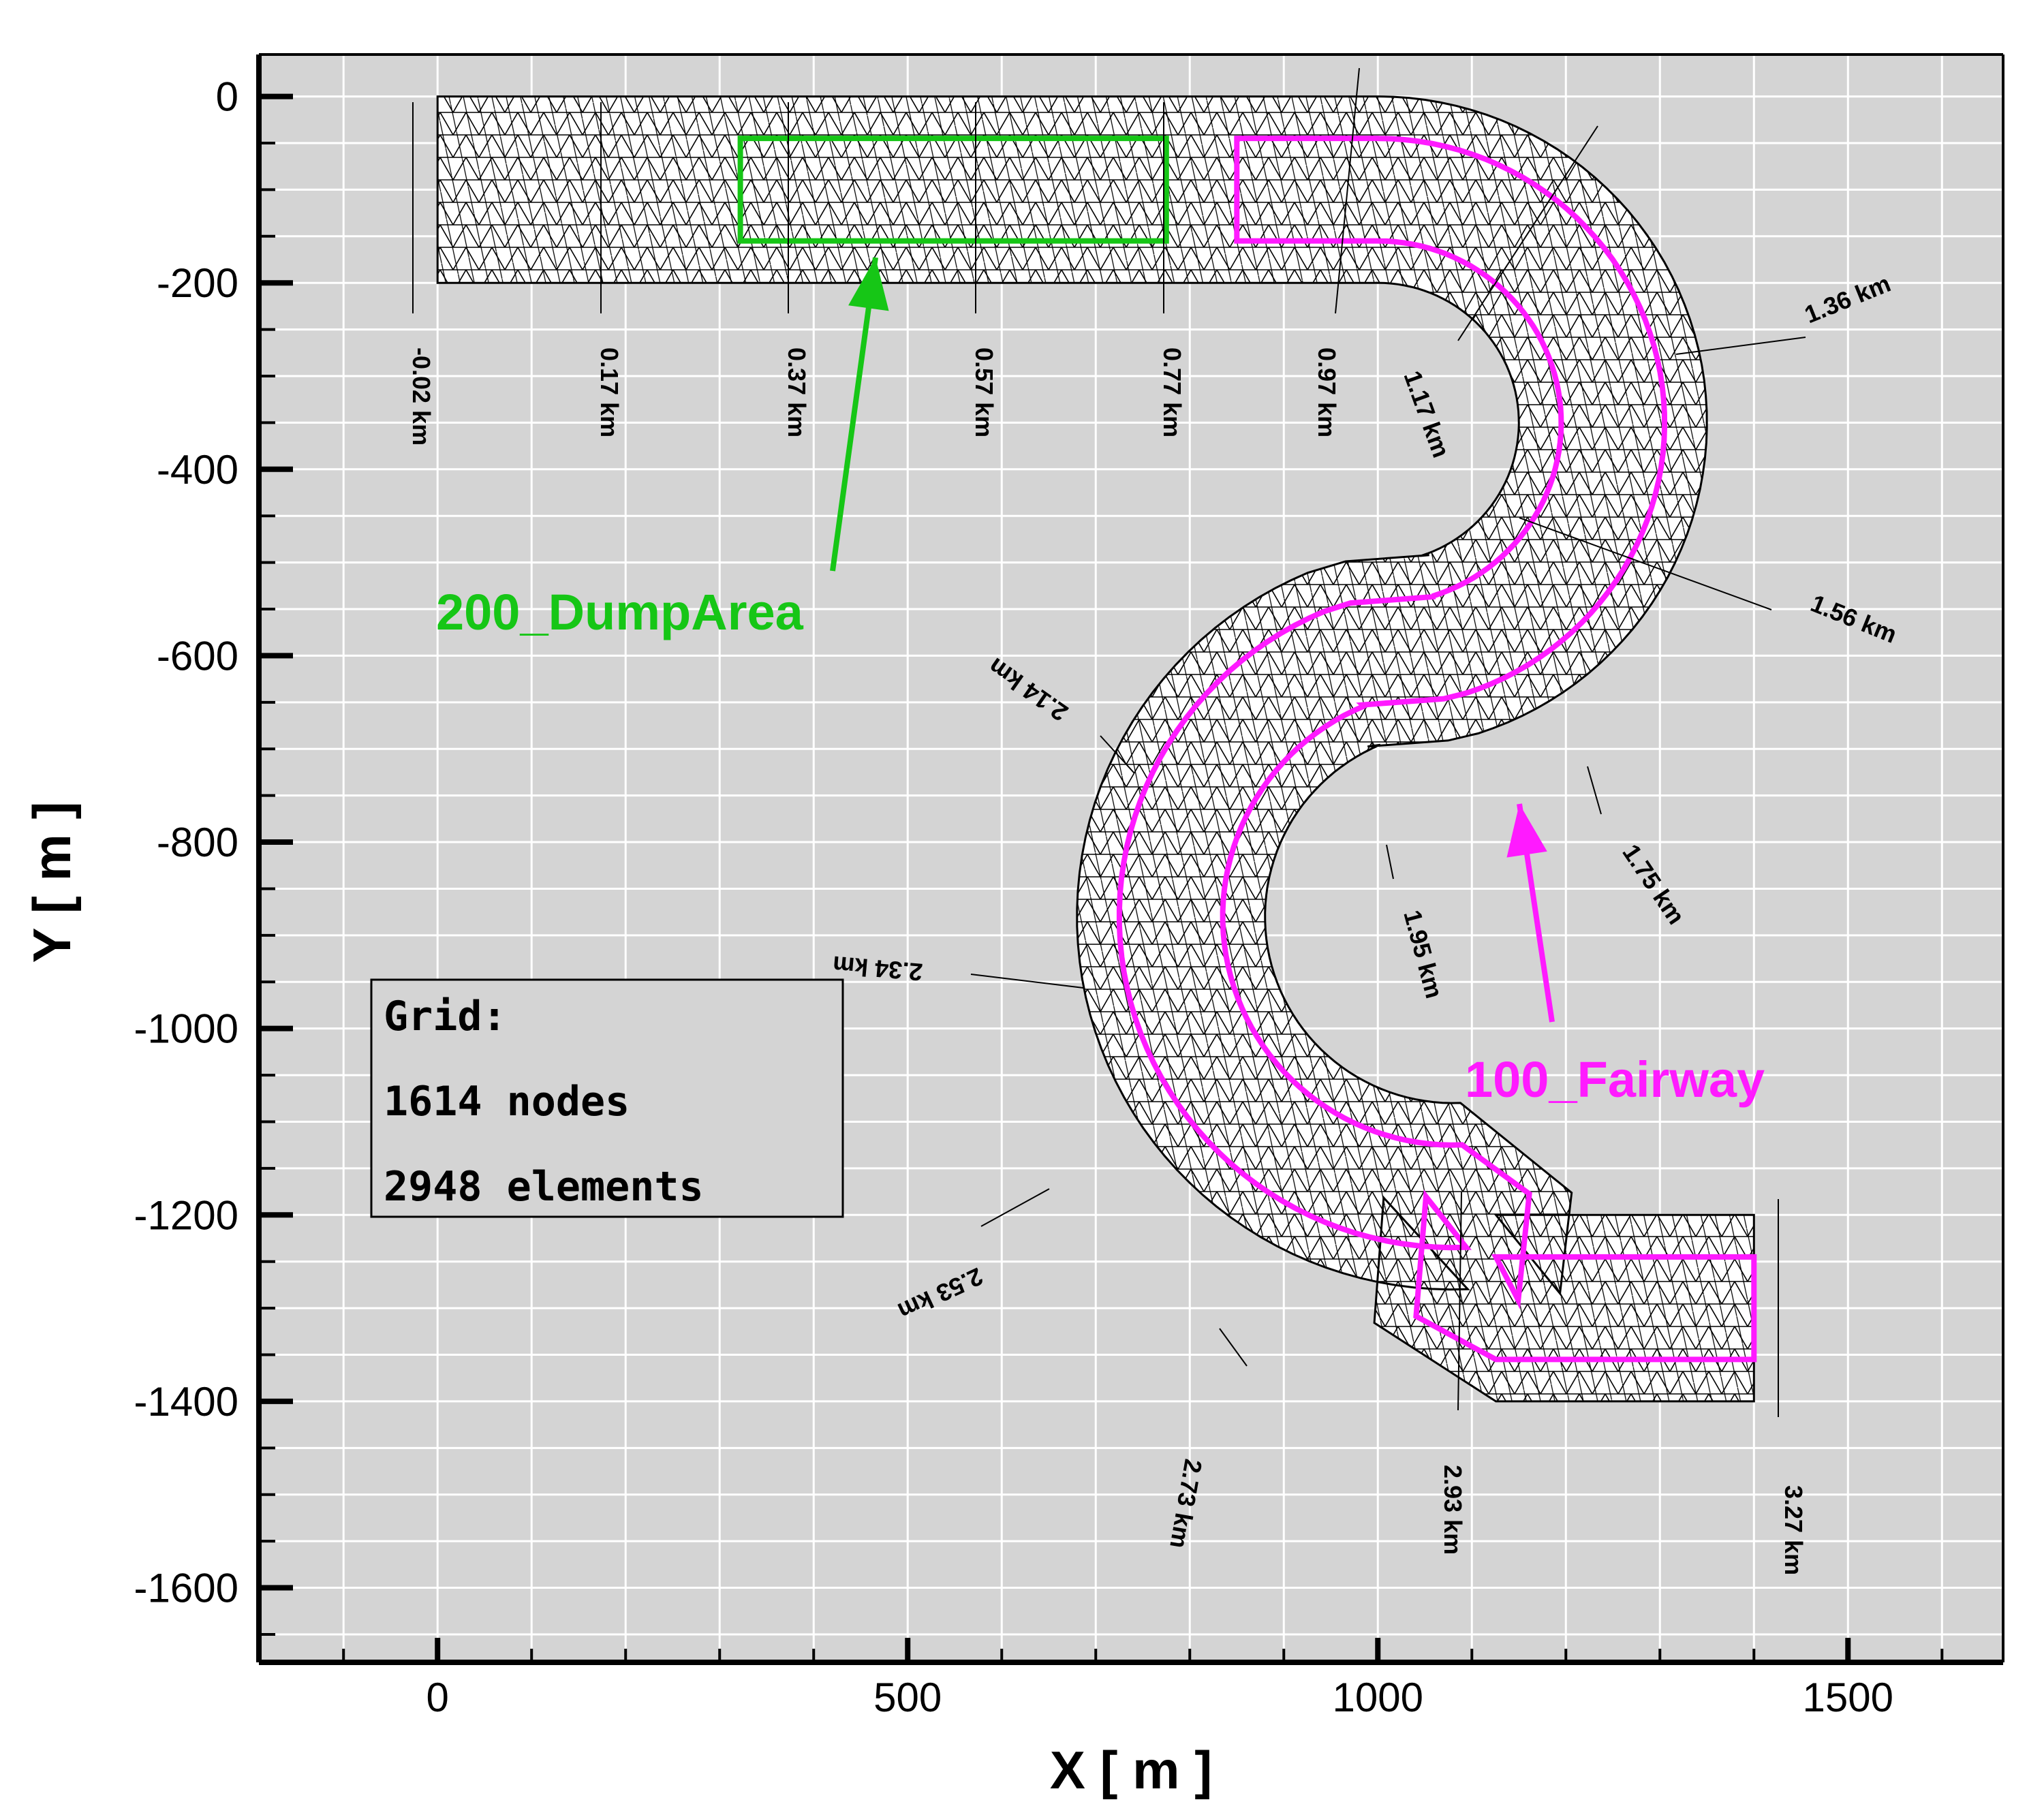 This screenshot has width=2044, height=1817. What do you see at coordinates (1794, 1530) in the screenshot?
I see `chainage-label: 3.27 km` at bounding box center [1794, 1530].